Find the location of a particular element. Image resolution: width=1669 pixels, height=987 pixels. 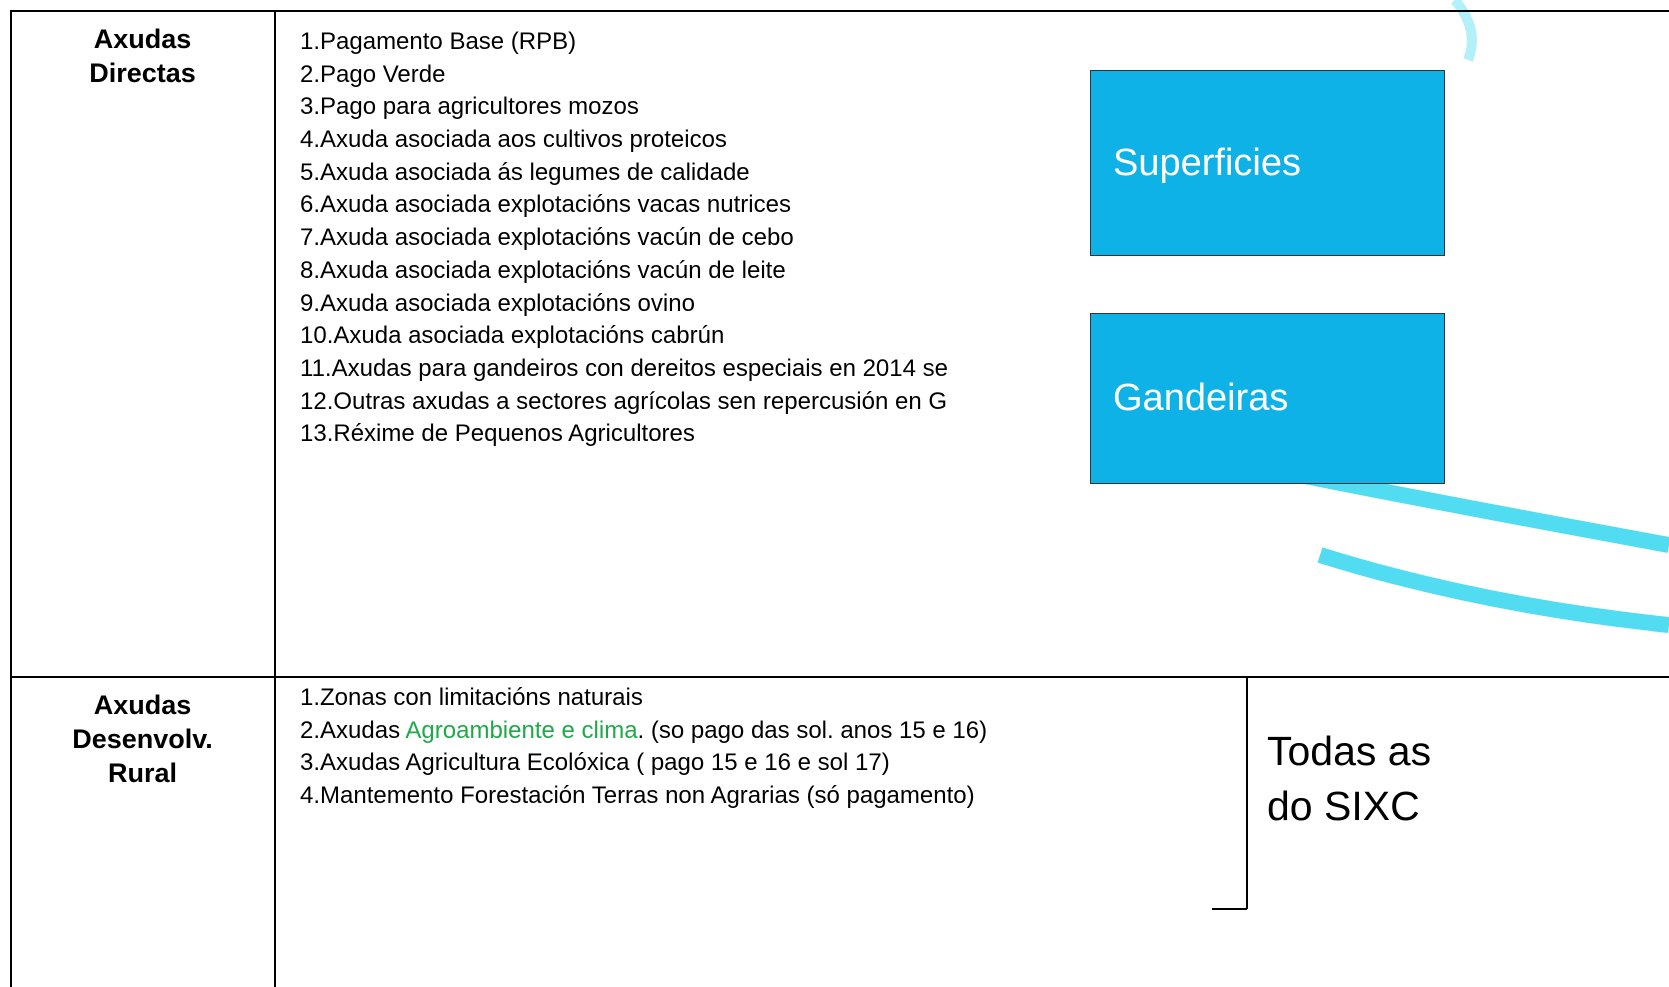

bracket-line: Todas as is located at coordinates (1349, 751).